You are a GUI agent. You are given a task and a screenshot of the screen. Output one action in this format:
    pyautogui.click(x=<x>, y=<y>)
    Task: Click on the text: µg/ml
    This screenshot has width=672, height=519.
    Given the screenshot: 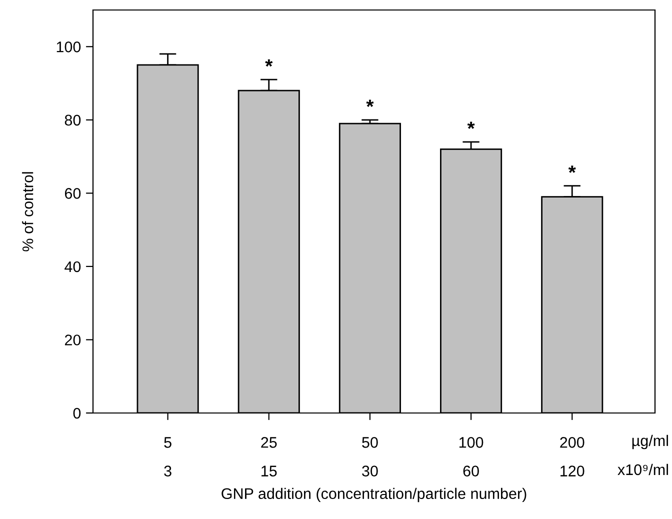 What is the action you would take?
    pyautogui.click(x=650, y=442)
    